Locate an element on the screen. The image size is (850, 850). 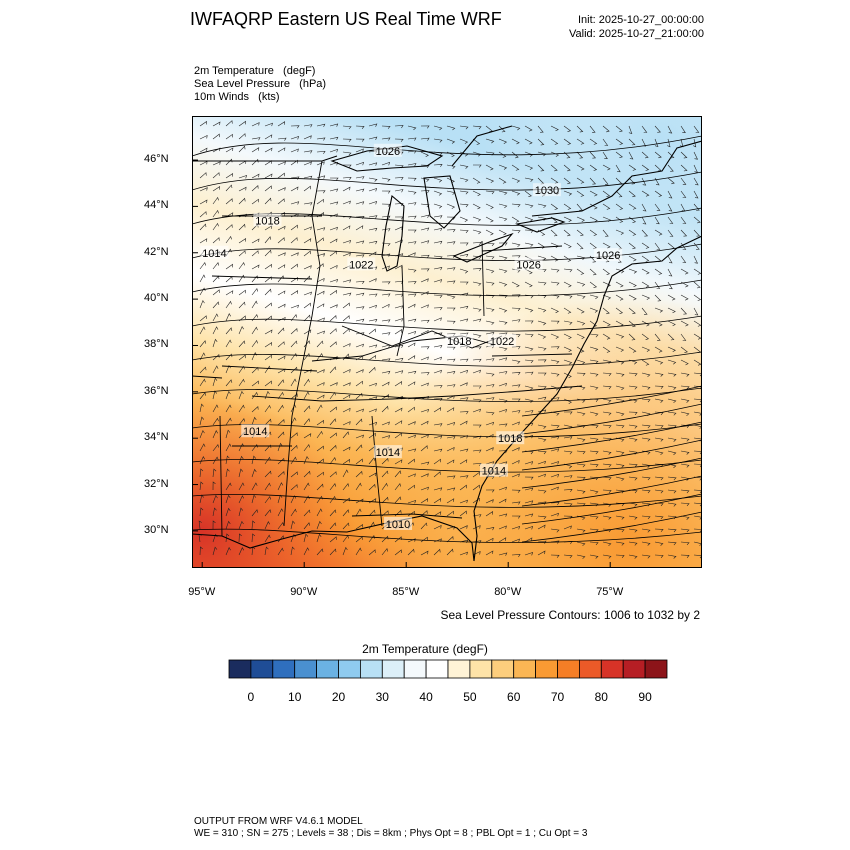
pressure-label: 1026 is located at coordinates (388, 152).